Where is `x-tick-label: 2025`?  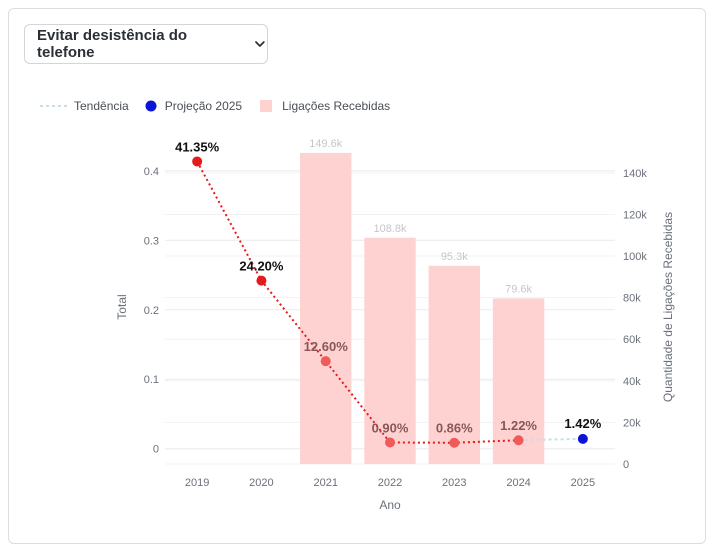 x-tick-label: 2025 is located at coordinates (583, 483).